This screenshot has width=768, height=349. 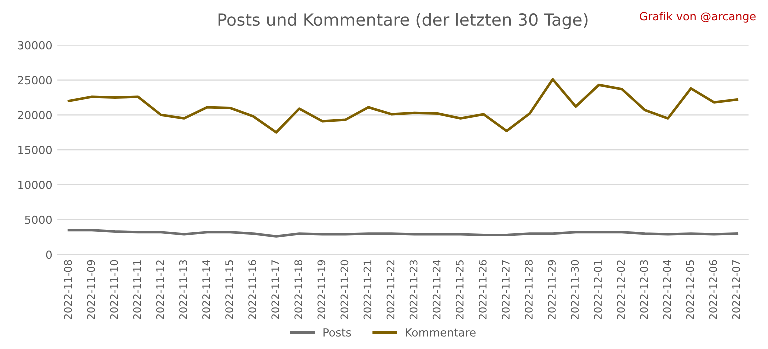 What do you see at coordinates (713, 290) in the screenshot?
I see `x-tick-label: 2022-12-06` at bounding box center [713, 290].